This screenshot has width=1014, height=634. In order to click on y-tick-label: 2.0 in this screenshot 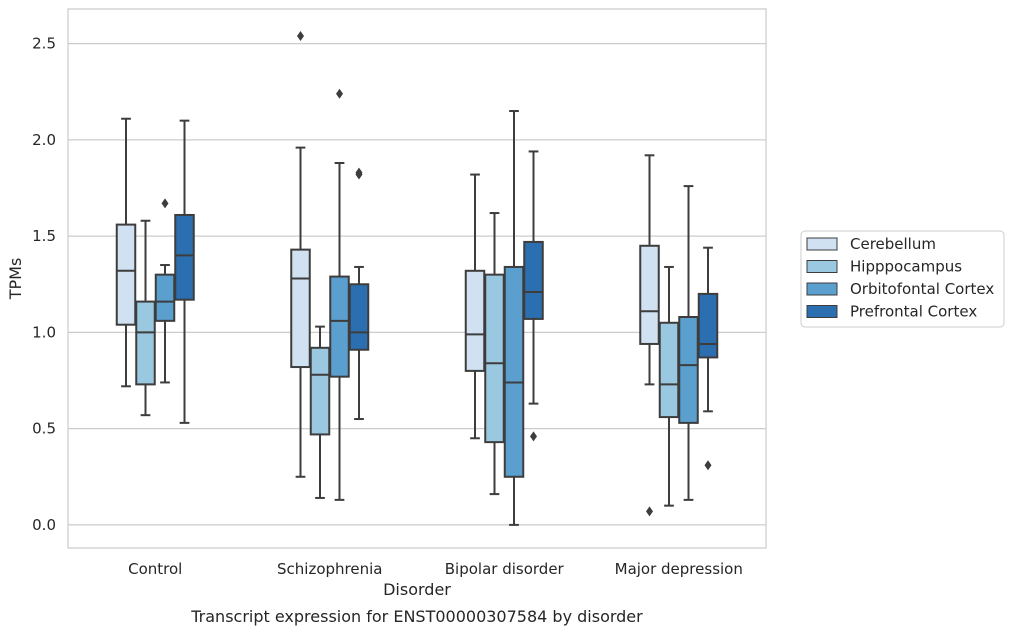, I will do `click(44, 140)`.